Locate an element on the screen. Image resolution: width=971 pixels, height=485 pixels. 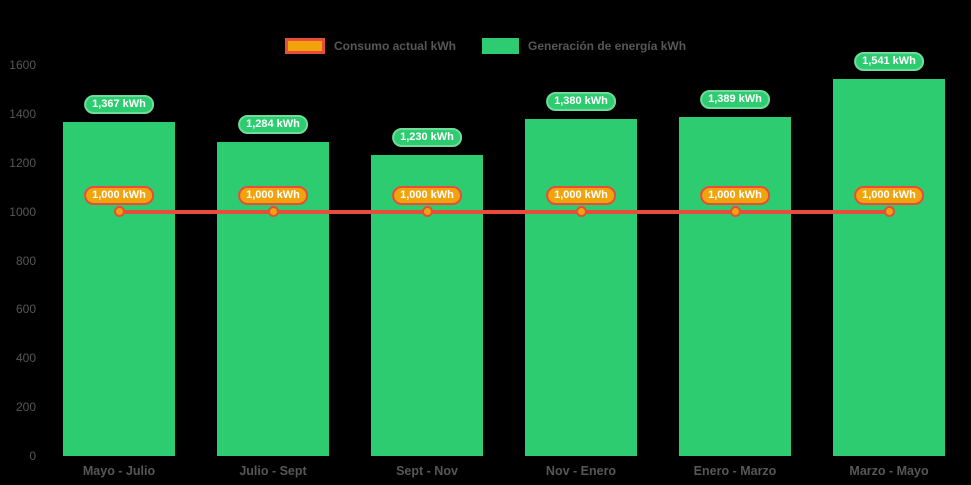
x-axis-label: Marzo - Mayo is located at coordinates (889, 471).